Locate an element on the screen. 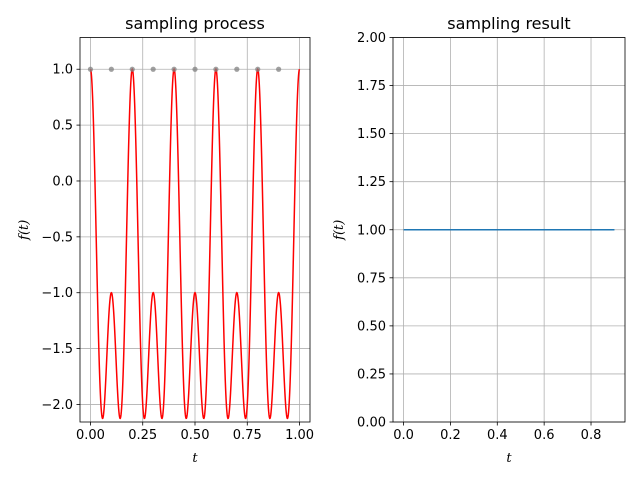  y-tick-label: 2.00 is located at coordinates (371, 38).